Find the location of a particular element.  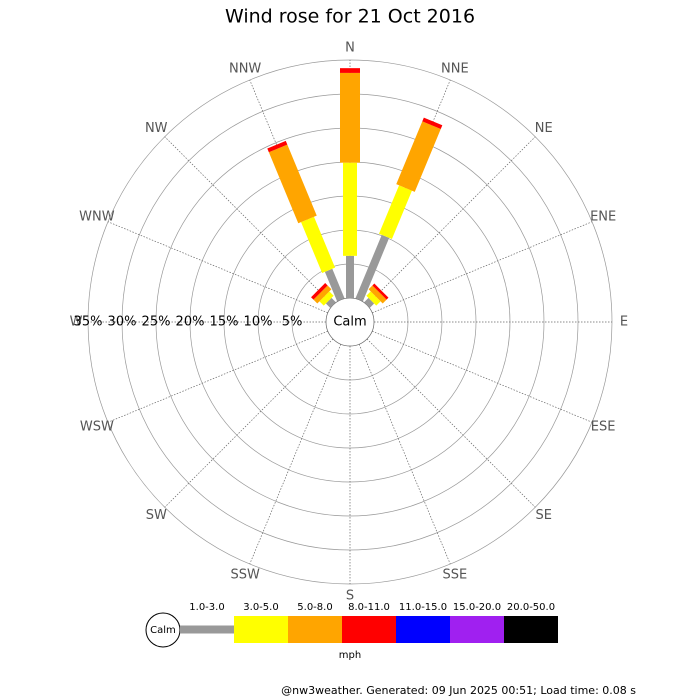

calm-circle is located at coordinates (350, 322).